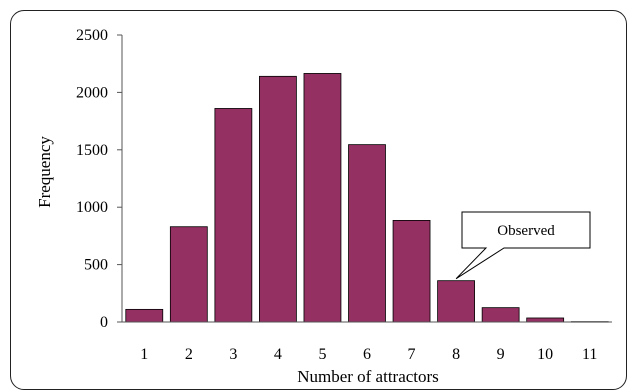 The height and width of the screenshot is (390, 635). Describe the element at coordinates (322, 354) in the screenshot. I see `x-tick-label-5: 5` at that location.